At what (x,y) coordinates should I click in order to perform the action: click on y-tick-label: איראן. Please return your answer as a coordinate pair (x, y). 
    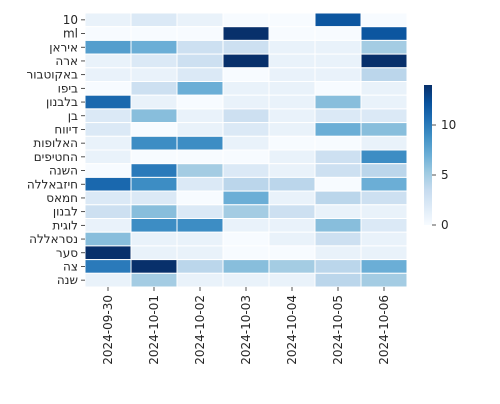
    Looking at the image, I should click on (63, 47).